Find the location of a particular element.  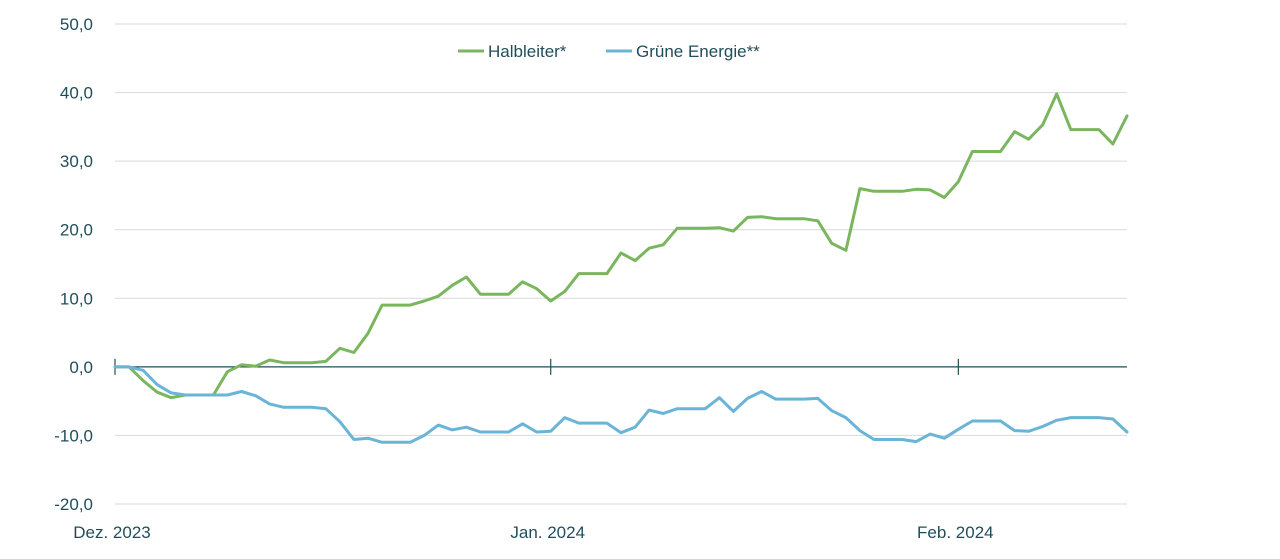

y-tick-label: -10,0 is located at coordinates (73, 435).